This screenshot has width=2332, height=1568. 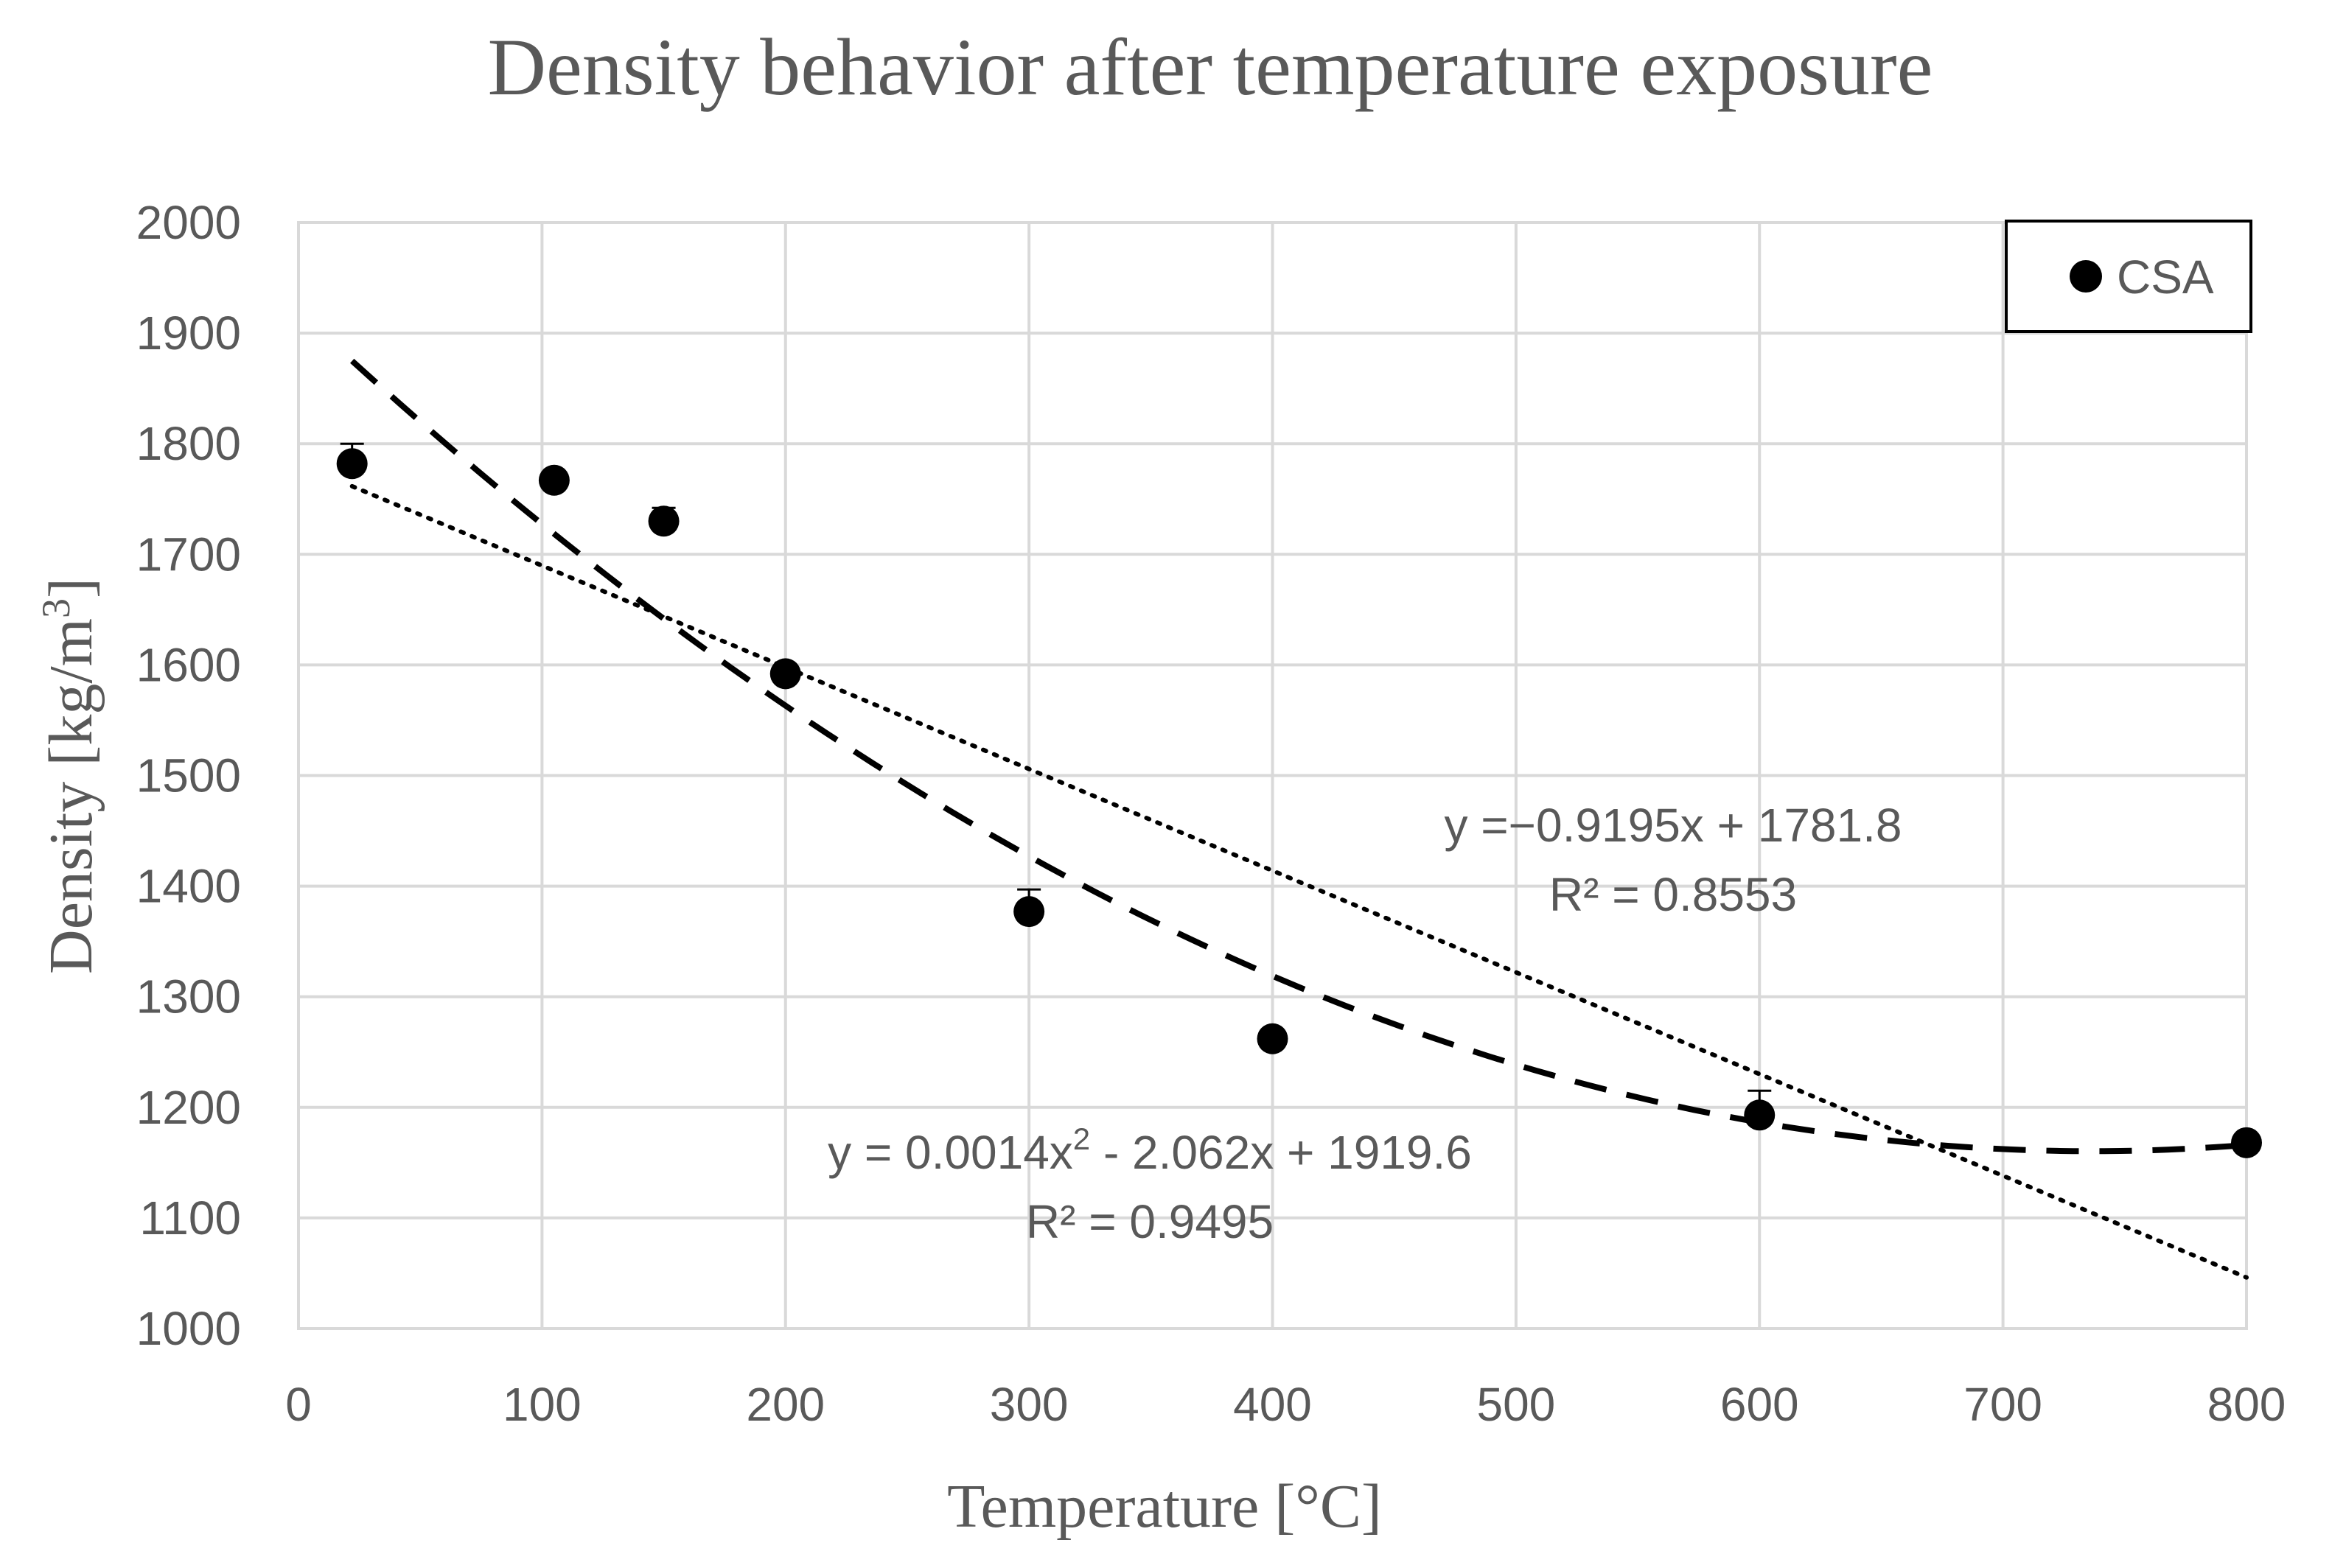 I want to click on x-axis-title: Temperature [°C], so click(x=1164, y=1506).